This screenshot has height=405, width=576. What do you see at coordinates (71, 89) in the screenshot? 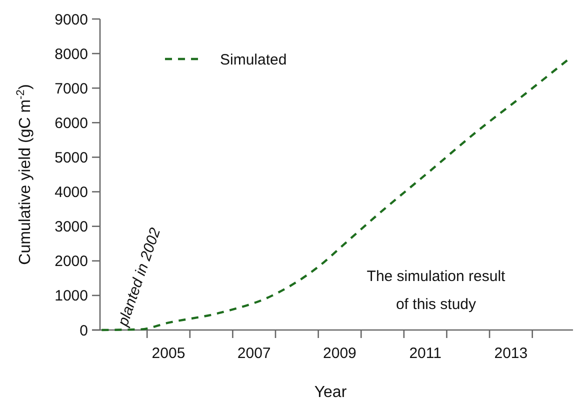
I see `y-tick-label: 7000` at bounding box center [71, 89].